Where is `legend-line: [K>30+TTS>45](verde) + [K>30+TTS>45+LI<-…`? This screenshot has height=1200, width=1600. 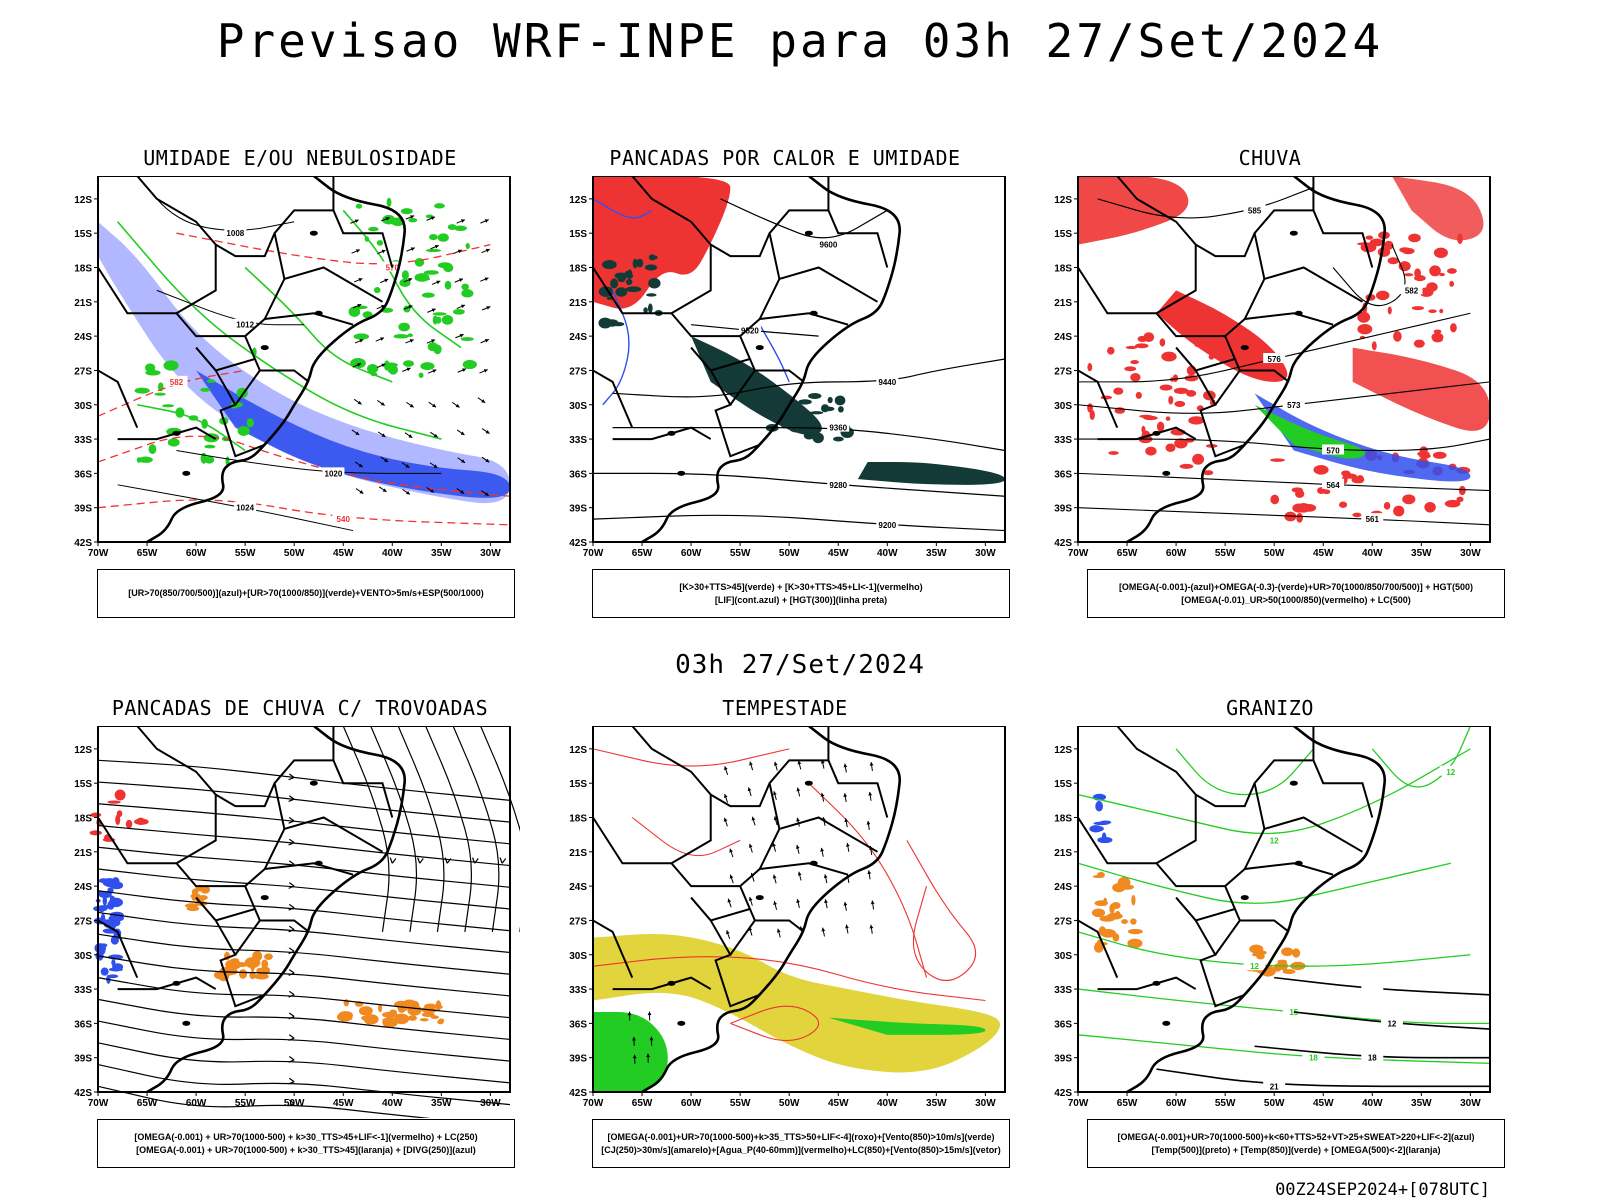
legend-line: [K>30+TTS>45](verde) + [K>30+TTS>45+LI<-… is located at coordinates (801, 586).